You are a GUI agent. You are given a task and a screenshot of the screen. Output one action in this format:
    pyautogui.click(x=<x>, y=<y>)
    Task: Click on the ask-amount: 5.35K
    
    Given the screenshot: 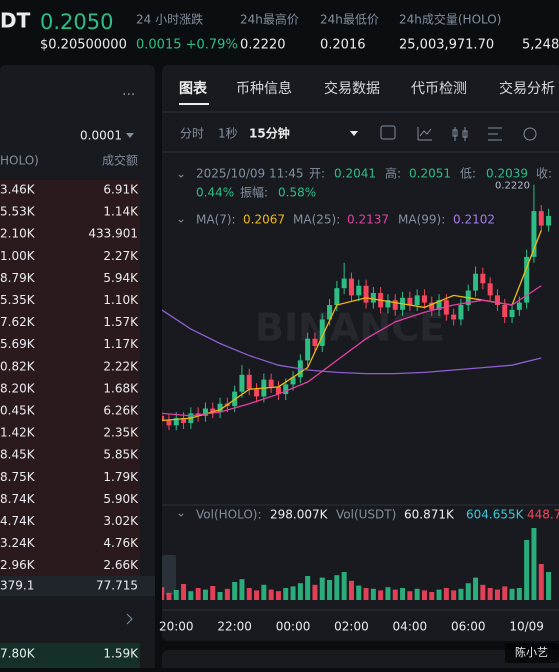 What is the action you would take?
    pyautogui.click(x=18, y=300)
    